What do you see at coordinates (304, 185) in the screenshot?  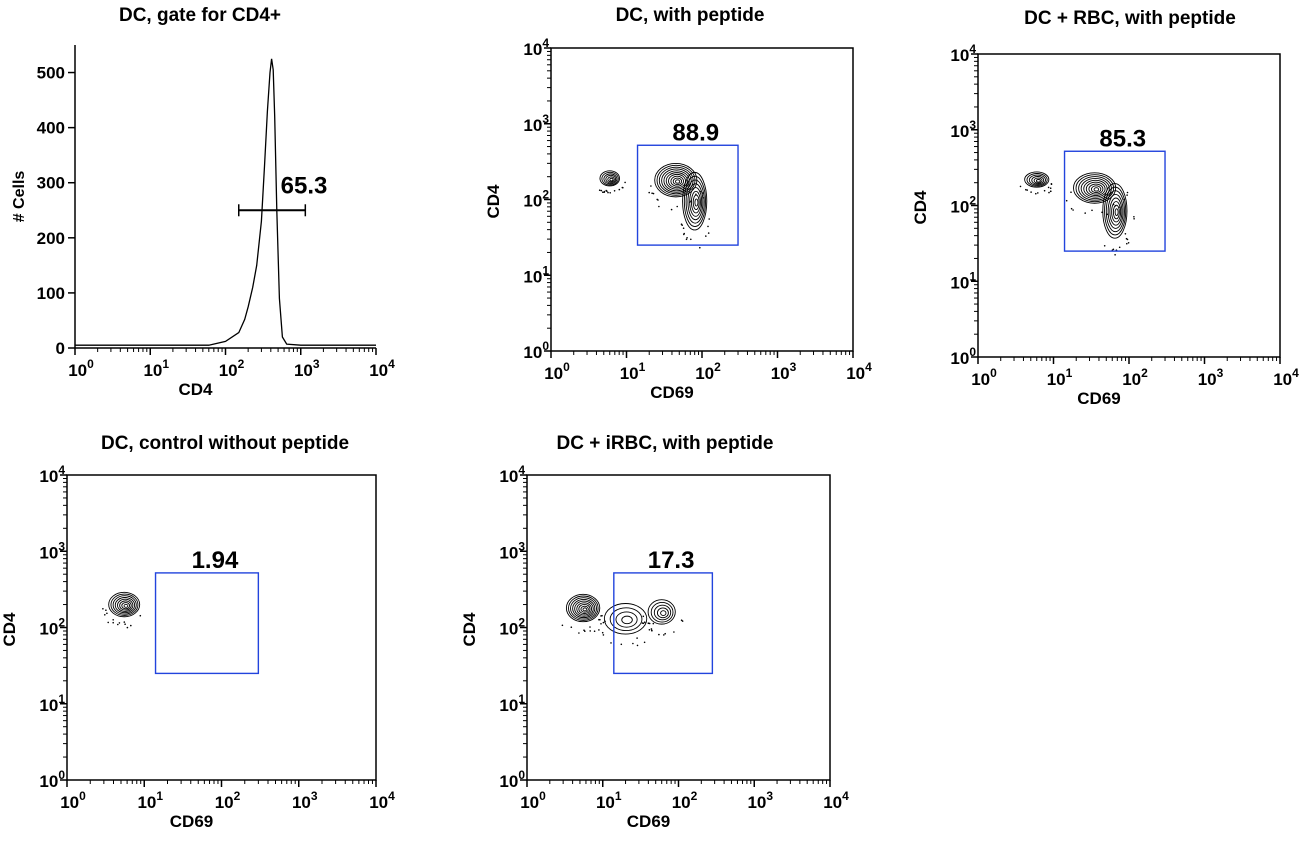 I see `gate-percentage: 65.3` at bounding box center [304, 185].